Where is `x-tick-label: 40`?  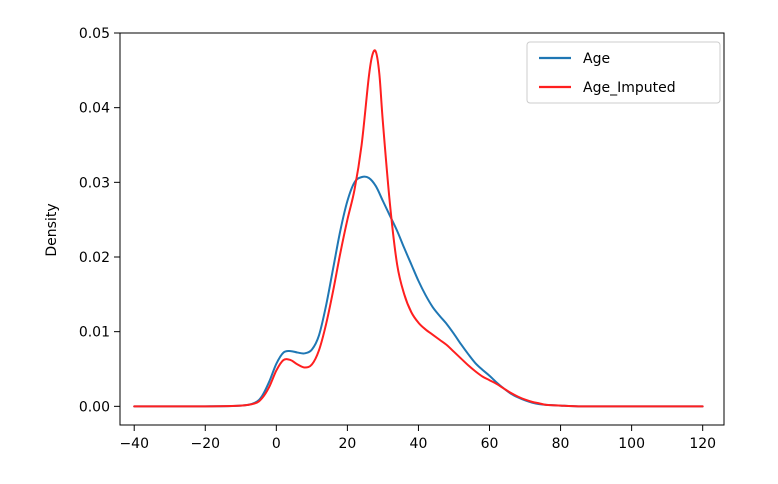 x-tick-label: 40 is located at coordinates (419, 444).